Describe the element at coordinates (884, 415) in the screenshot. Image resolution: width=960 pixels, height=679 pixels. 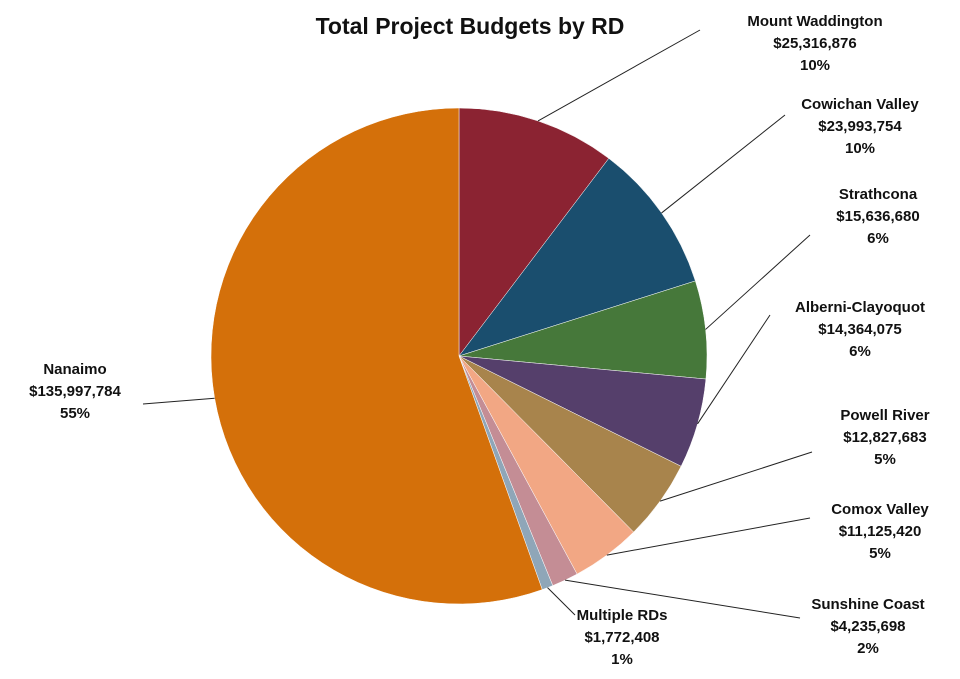
I see `slice-label: Powell River` at that location.